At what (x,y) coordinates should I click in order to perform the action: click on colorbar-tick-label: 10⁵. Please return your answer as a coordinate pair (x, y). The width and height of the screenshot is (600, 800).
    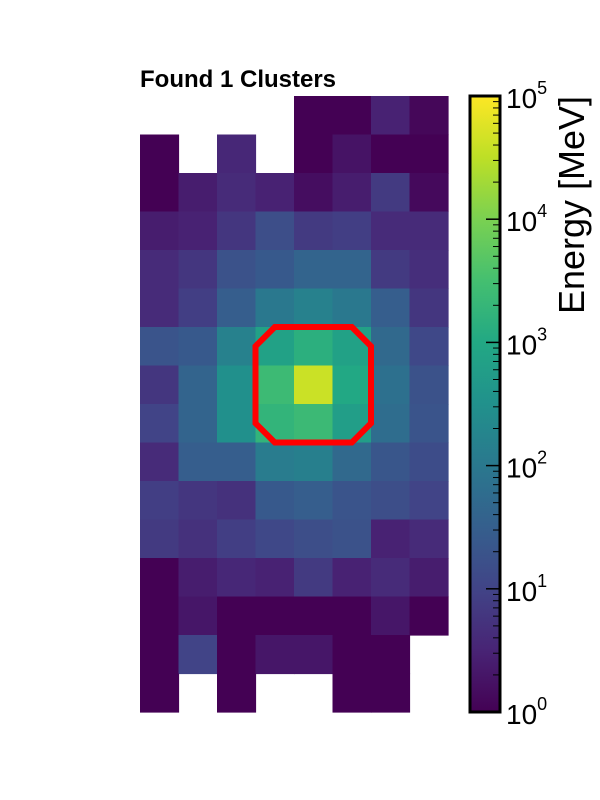
    Looking at the image, I should click on (526, 96).